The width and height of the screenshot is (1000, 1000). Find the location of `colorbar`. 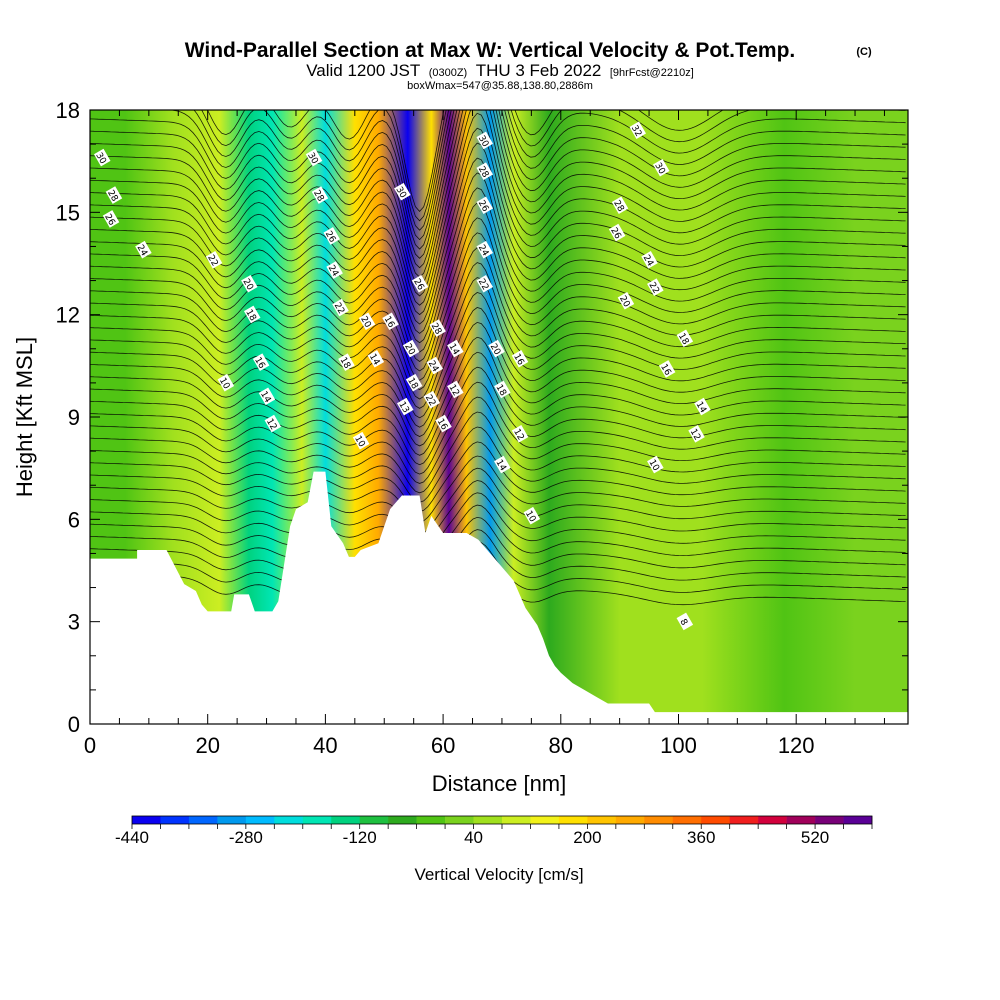

colorbar is located at coordinates (502, 820).